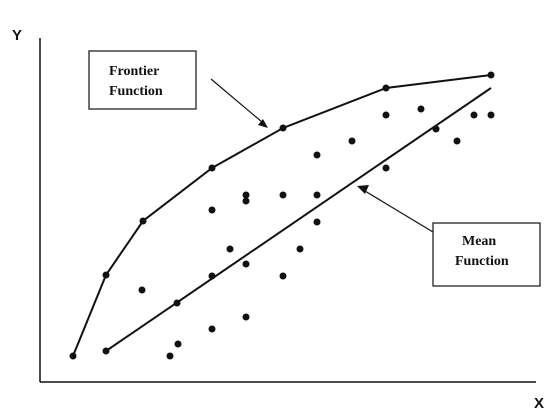 The height and width of the screenshot is (412, 552). I want to click on y-axis-label: Y, so click(17, 35).